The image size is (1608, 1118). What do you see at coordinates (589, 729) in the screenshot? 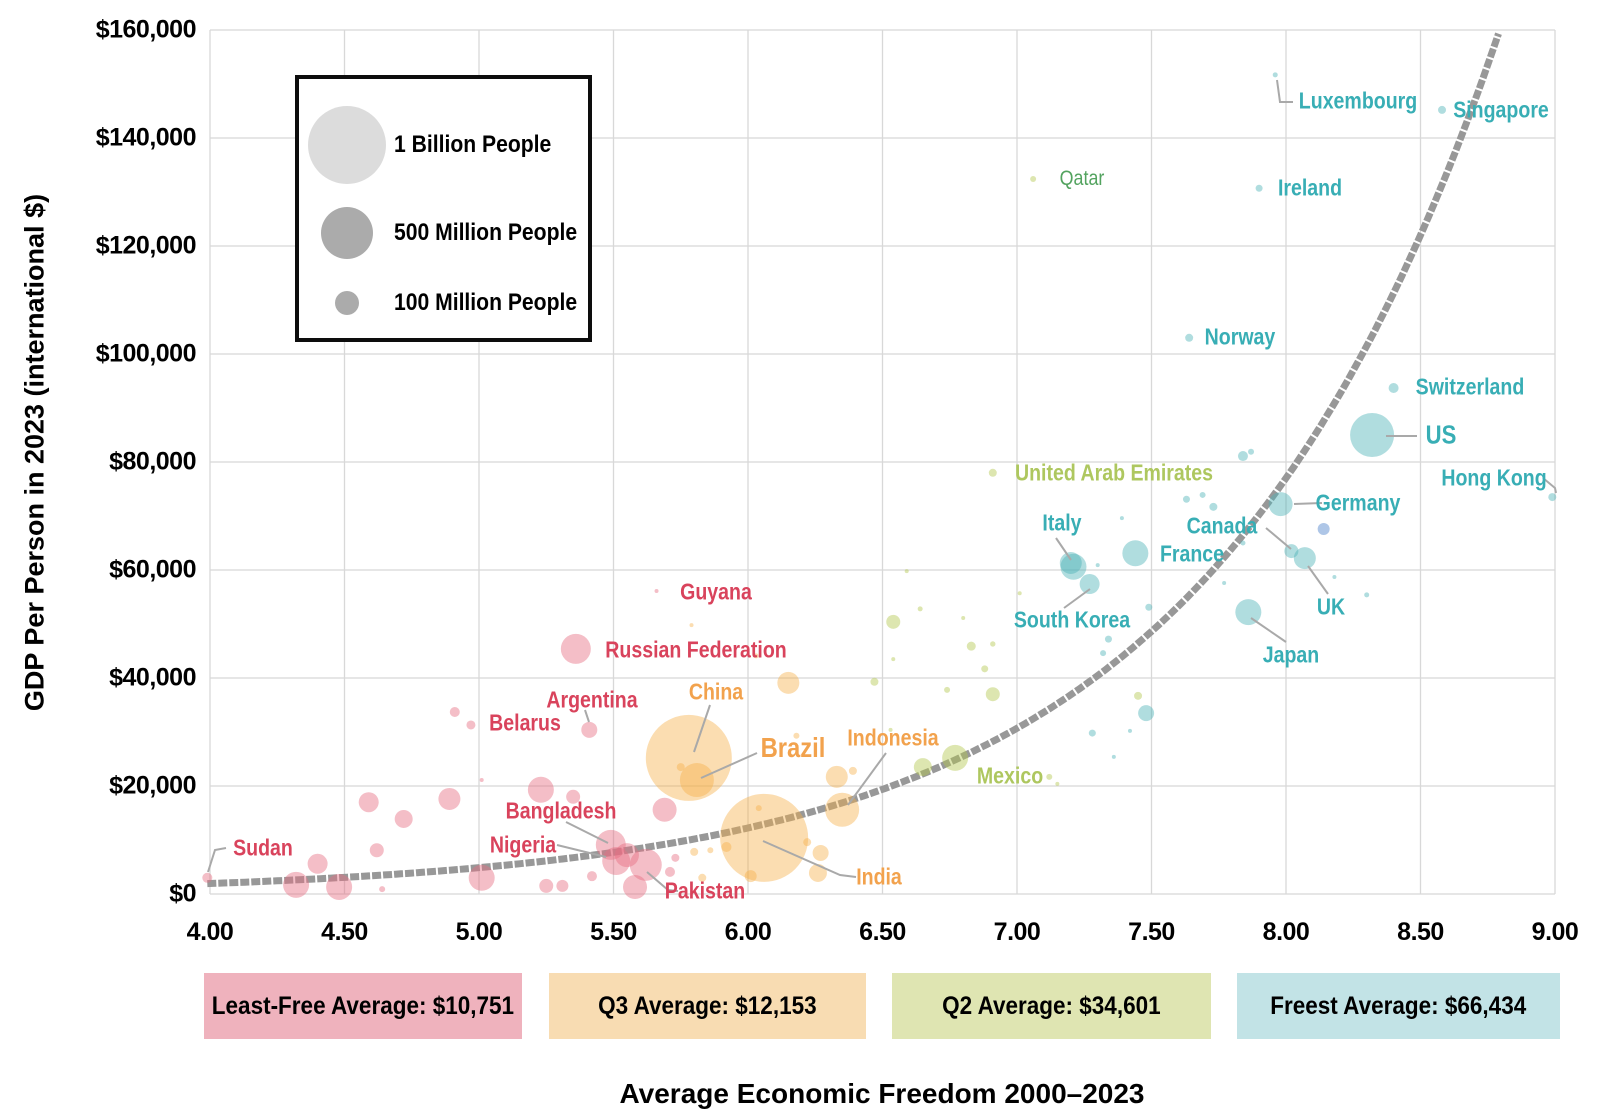
I see `bubble-argentina` at bounding box center [589, 729].